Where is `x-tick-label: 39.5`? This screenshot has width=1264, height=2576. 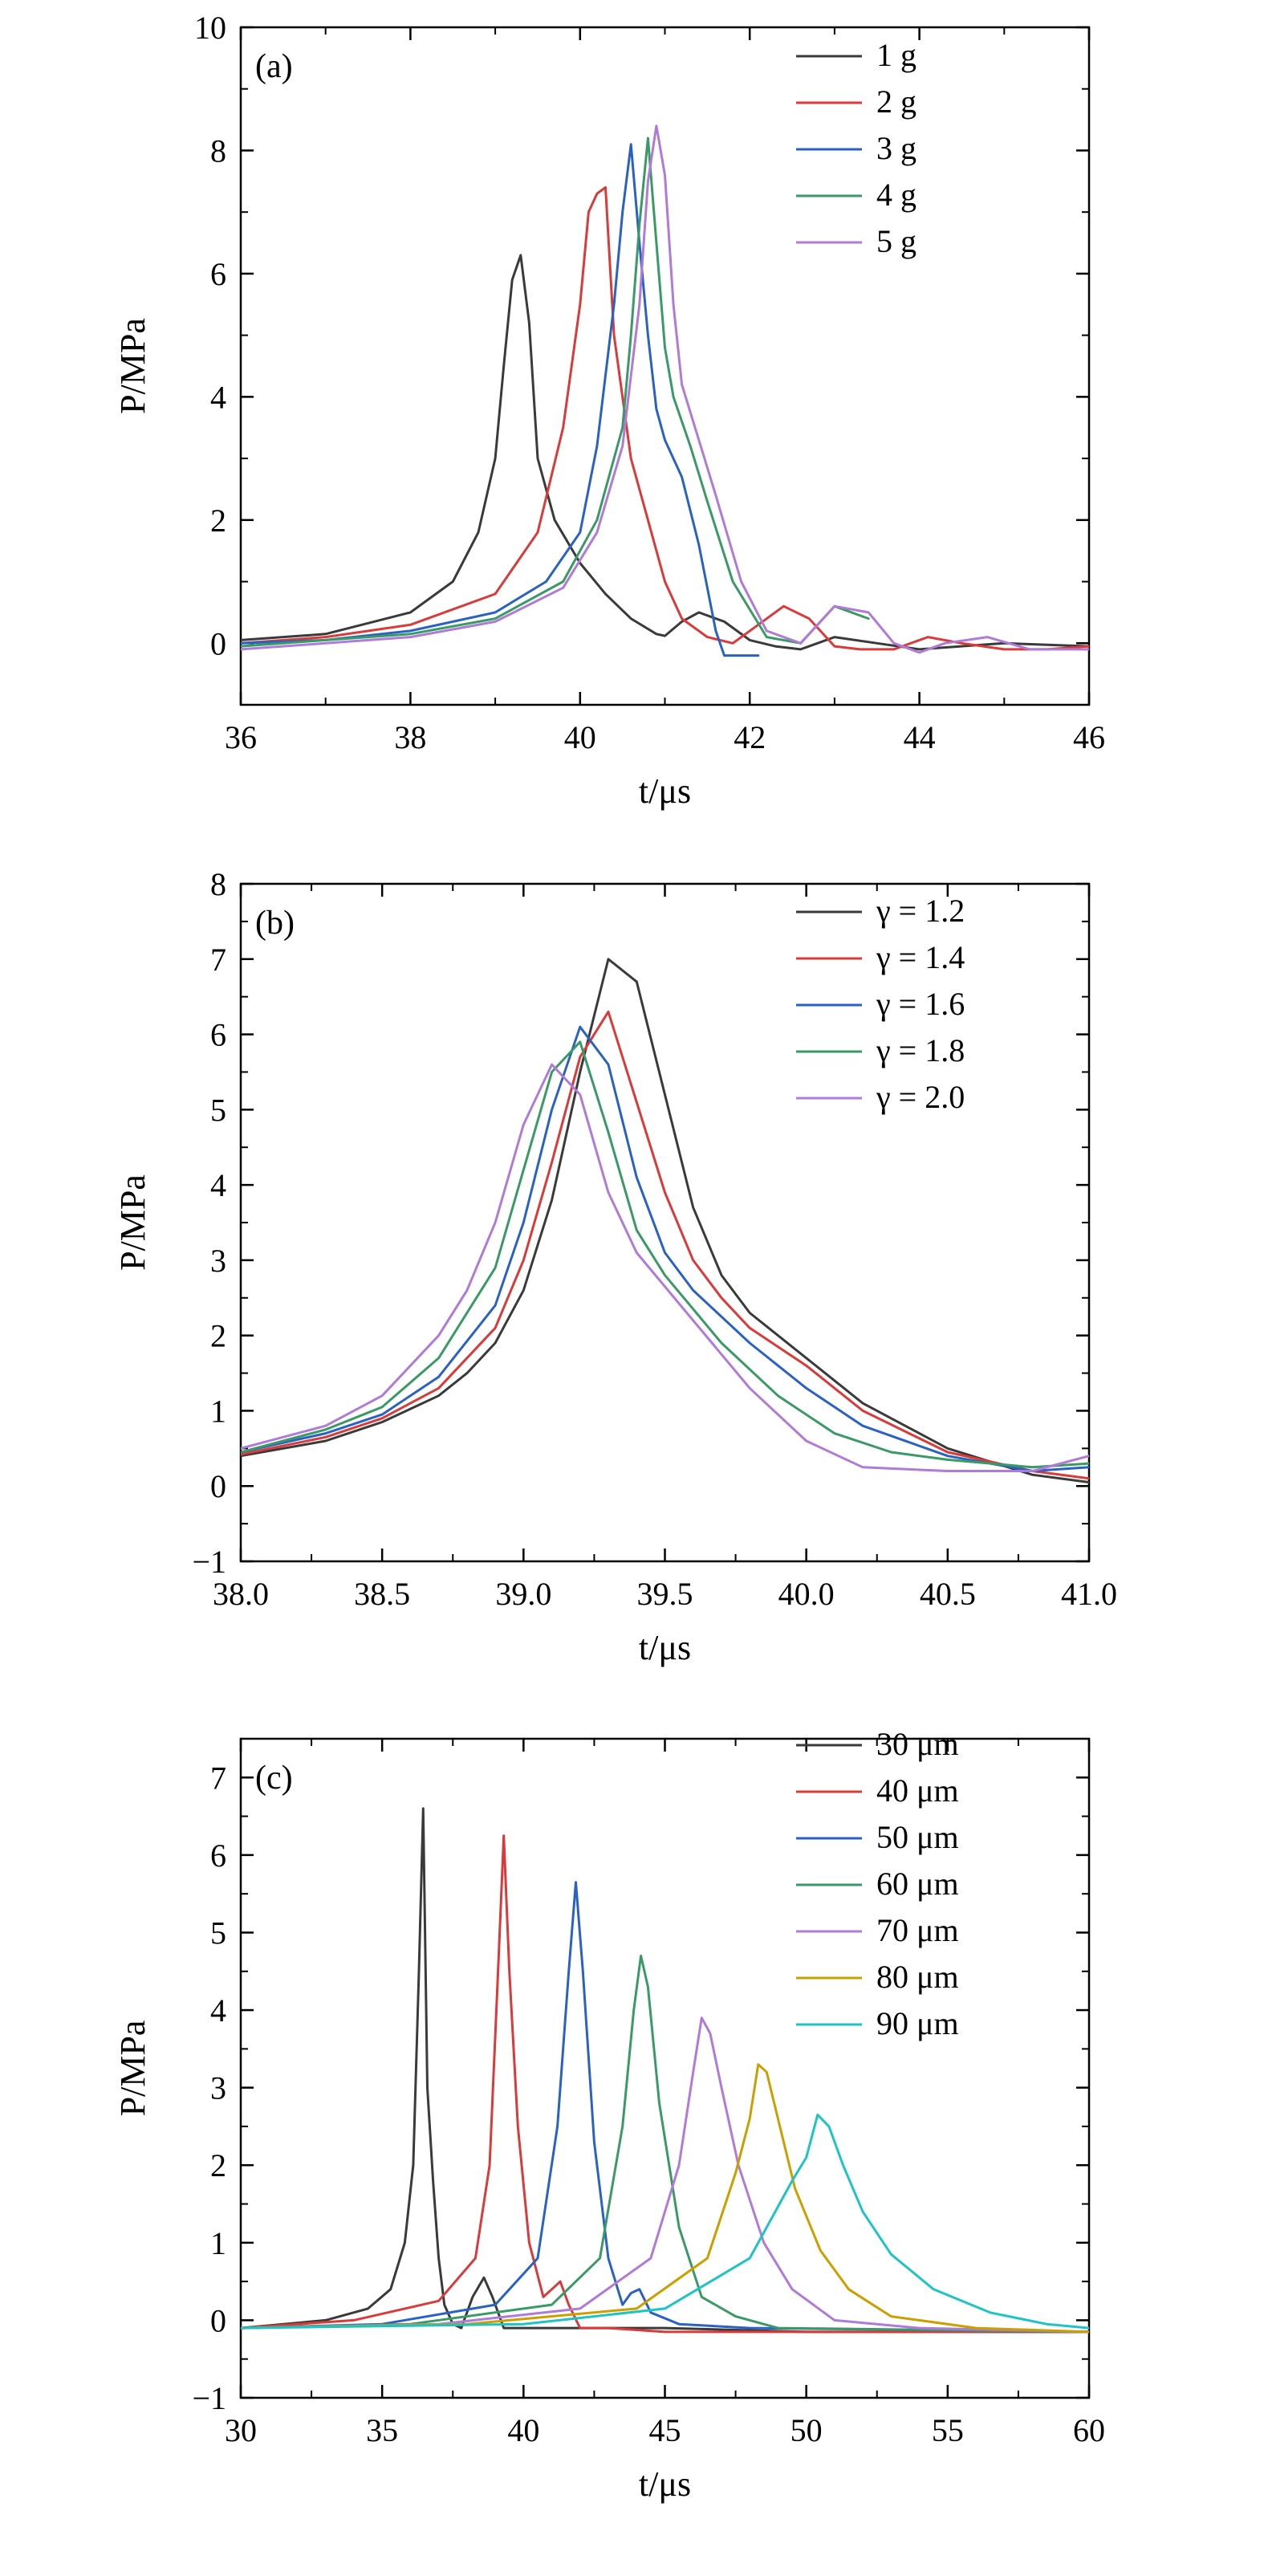 x-tick-label: 39.5 is located at coordinates (665, 1594).